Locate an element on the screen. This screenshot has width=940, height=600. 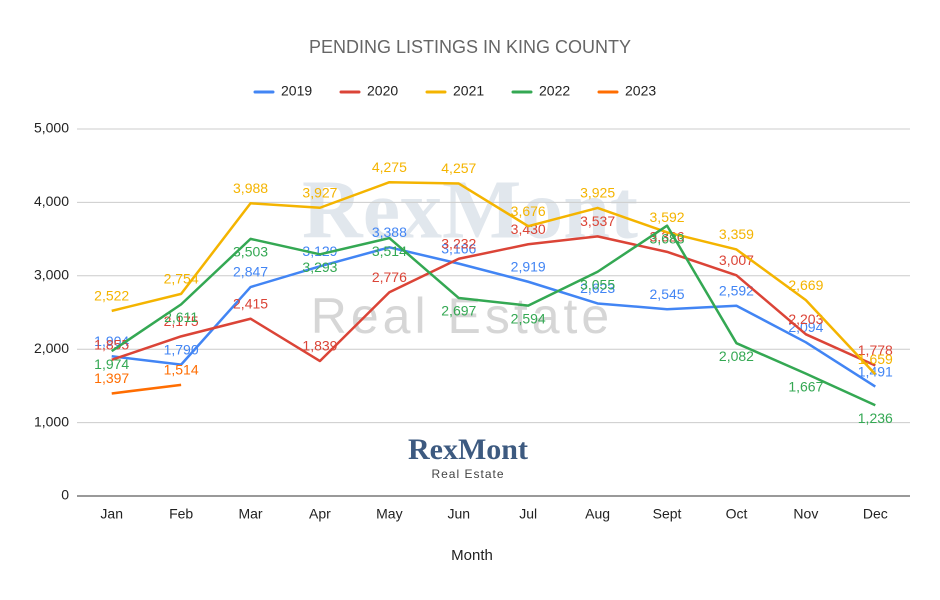
legend-label: 2021 is located at coordinates (468, 91).